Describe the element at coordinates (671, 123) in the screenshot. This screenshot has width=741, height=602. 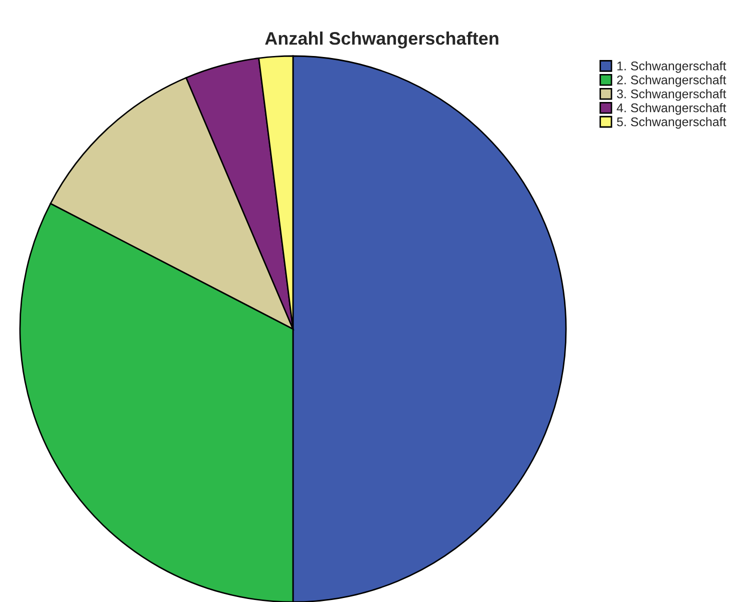
I see `legend-label: 5. Schwangerschaft` at that location.